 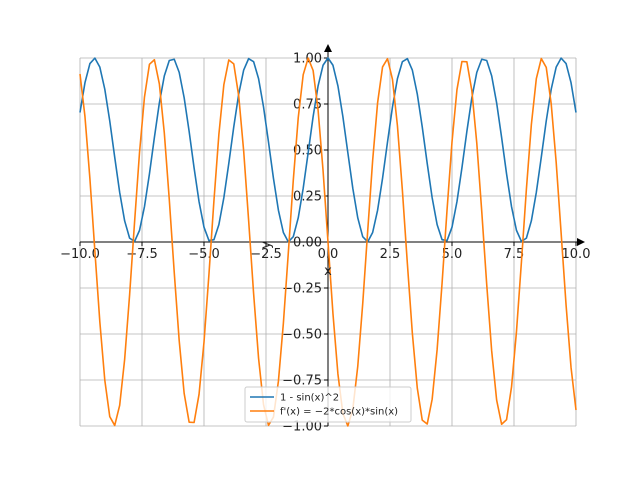 I want to click on legend-box, so click(x=328, y=404).